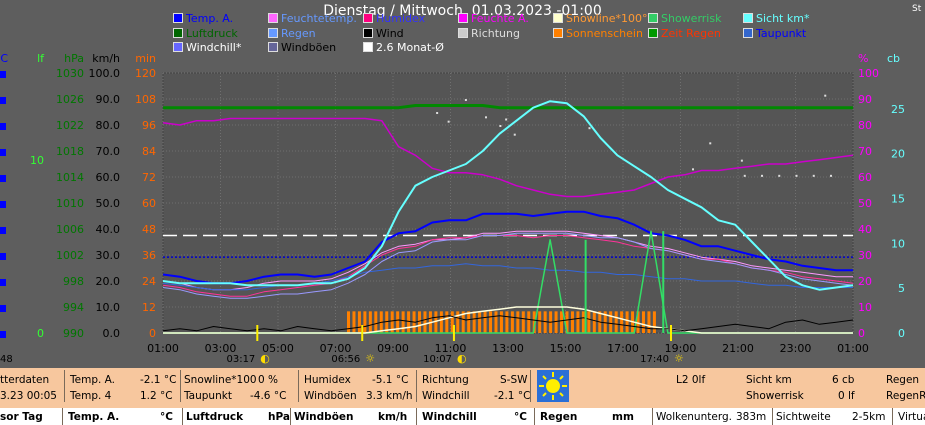 This screenshot has height=425, width=925. I want to click on legend-label: 2.6 Monat-Ø, so click(410, 47).